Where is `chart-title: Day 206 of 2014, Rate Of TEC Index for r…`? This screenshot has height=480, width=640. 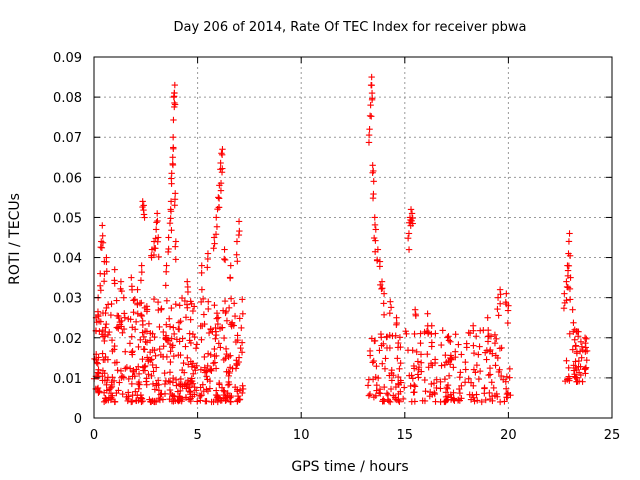 chart-title: Day 206 of 2014, Rate Of TEC Index for r… is located at coordinates (349, 27).